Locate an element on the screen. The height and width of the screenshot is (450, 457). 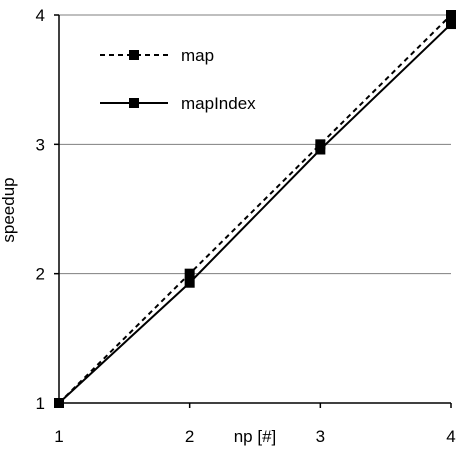
legend-label-map: map is located at coordinates (197, 55).